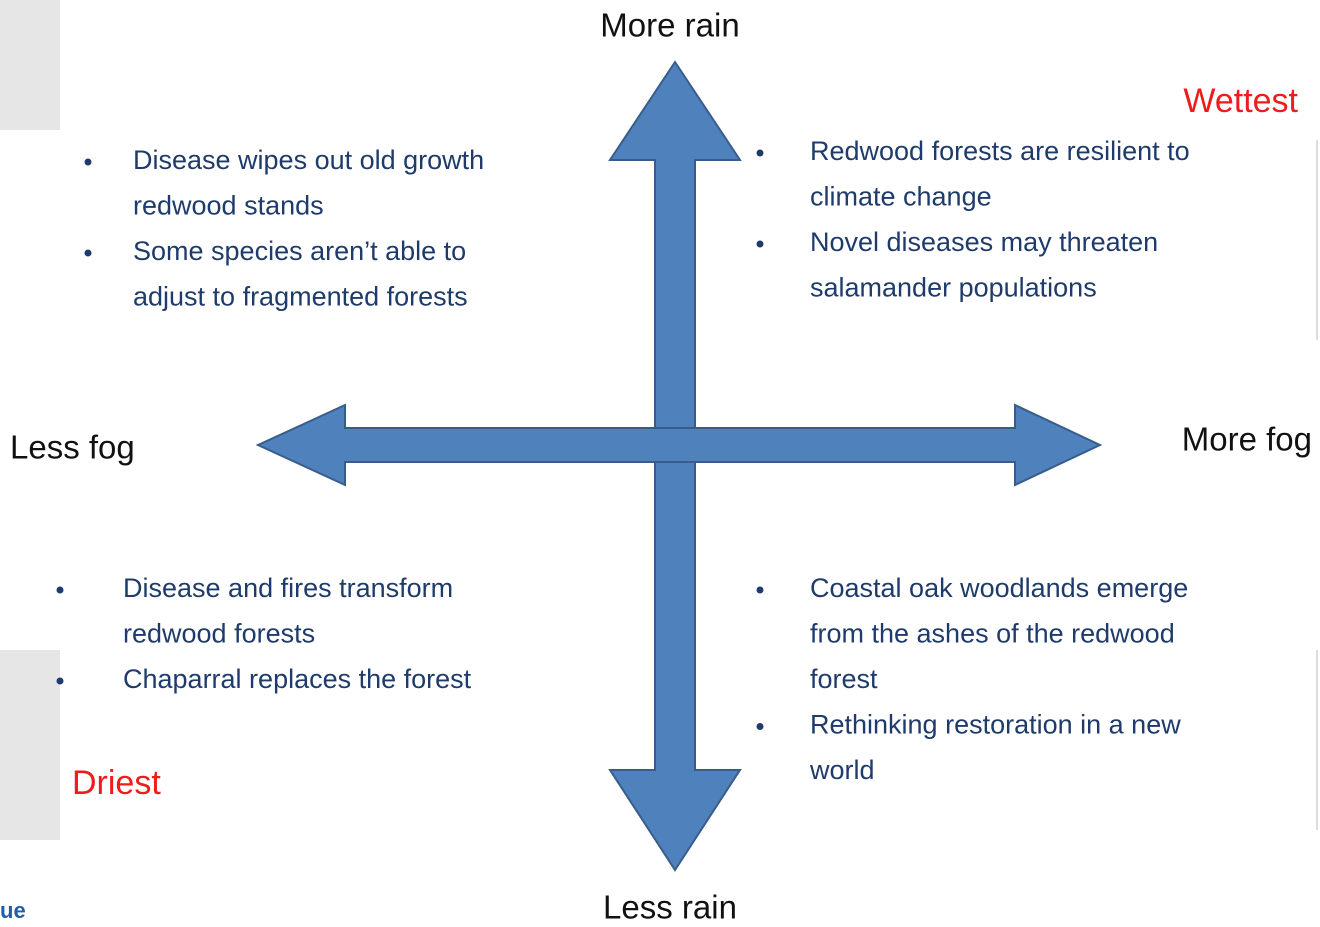 The height and width of the screenshot is (927, 1320). What do you see at coordinates (1000, 151) in the screenshot?
I see `bullet-text: Redwood forests are resilient to` at bounding box center [1000, 151].